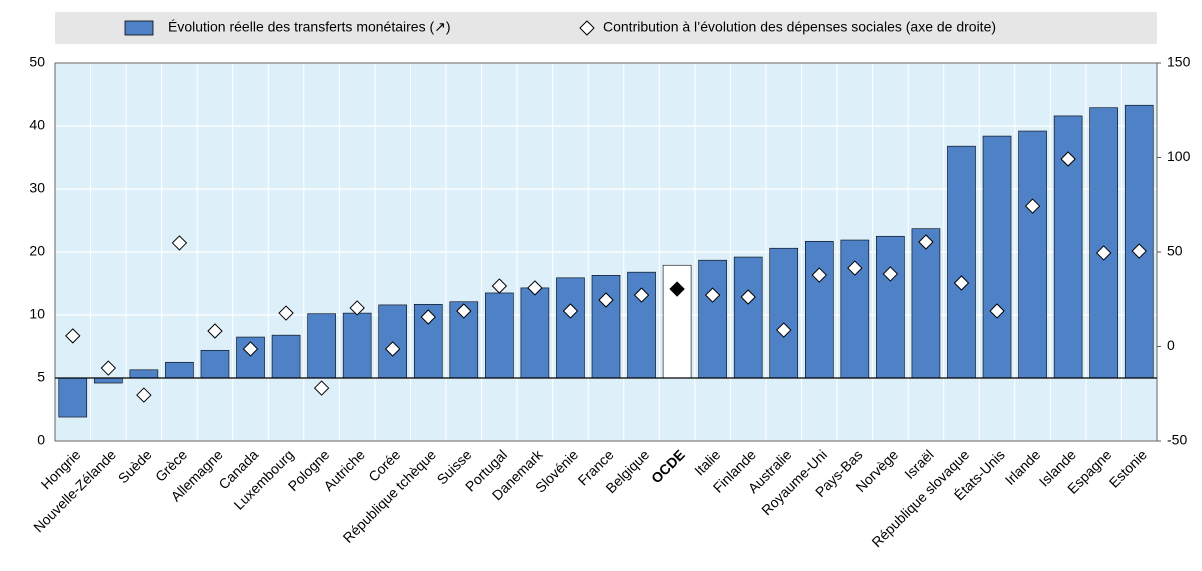 This screenshot has height=571, width=1202. Describe the element at coordinates (135, 466) in the screenshot. I see `x-tick-label: Suède` at that location.